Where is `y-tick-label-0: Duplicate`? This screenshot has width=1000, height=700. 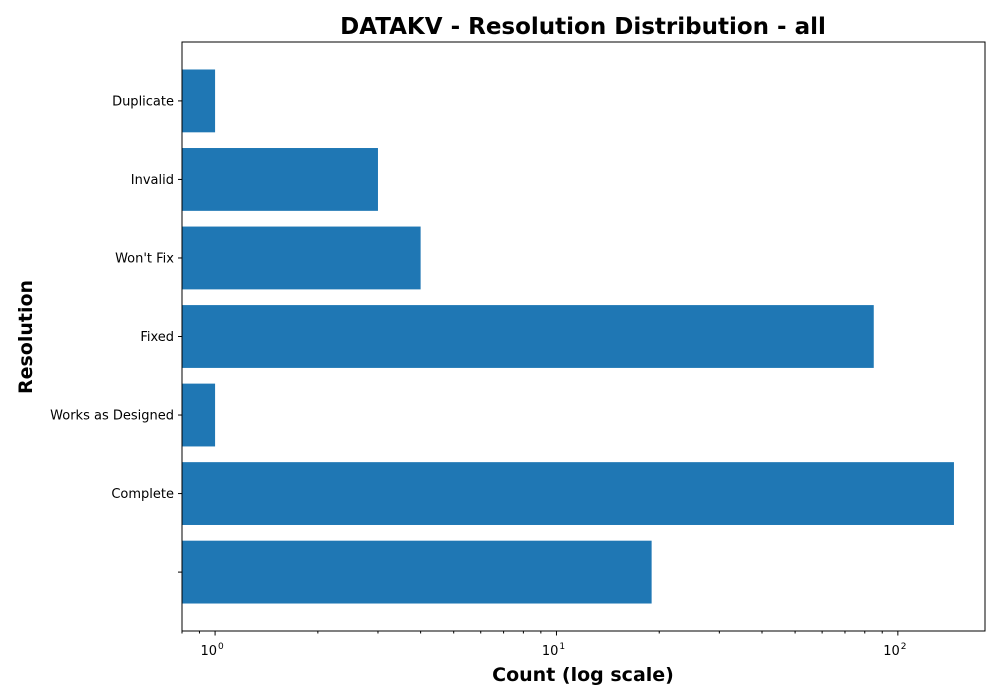
y-tick-label-0: Duplicate is located at coordinates (143, 101).